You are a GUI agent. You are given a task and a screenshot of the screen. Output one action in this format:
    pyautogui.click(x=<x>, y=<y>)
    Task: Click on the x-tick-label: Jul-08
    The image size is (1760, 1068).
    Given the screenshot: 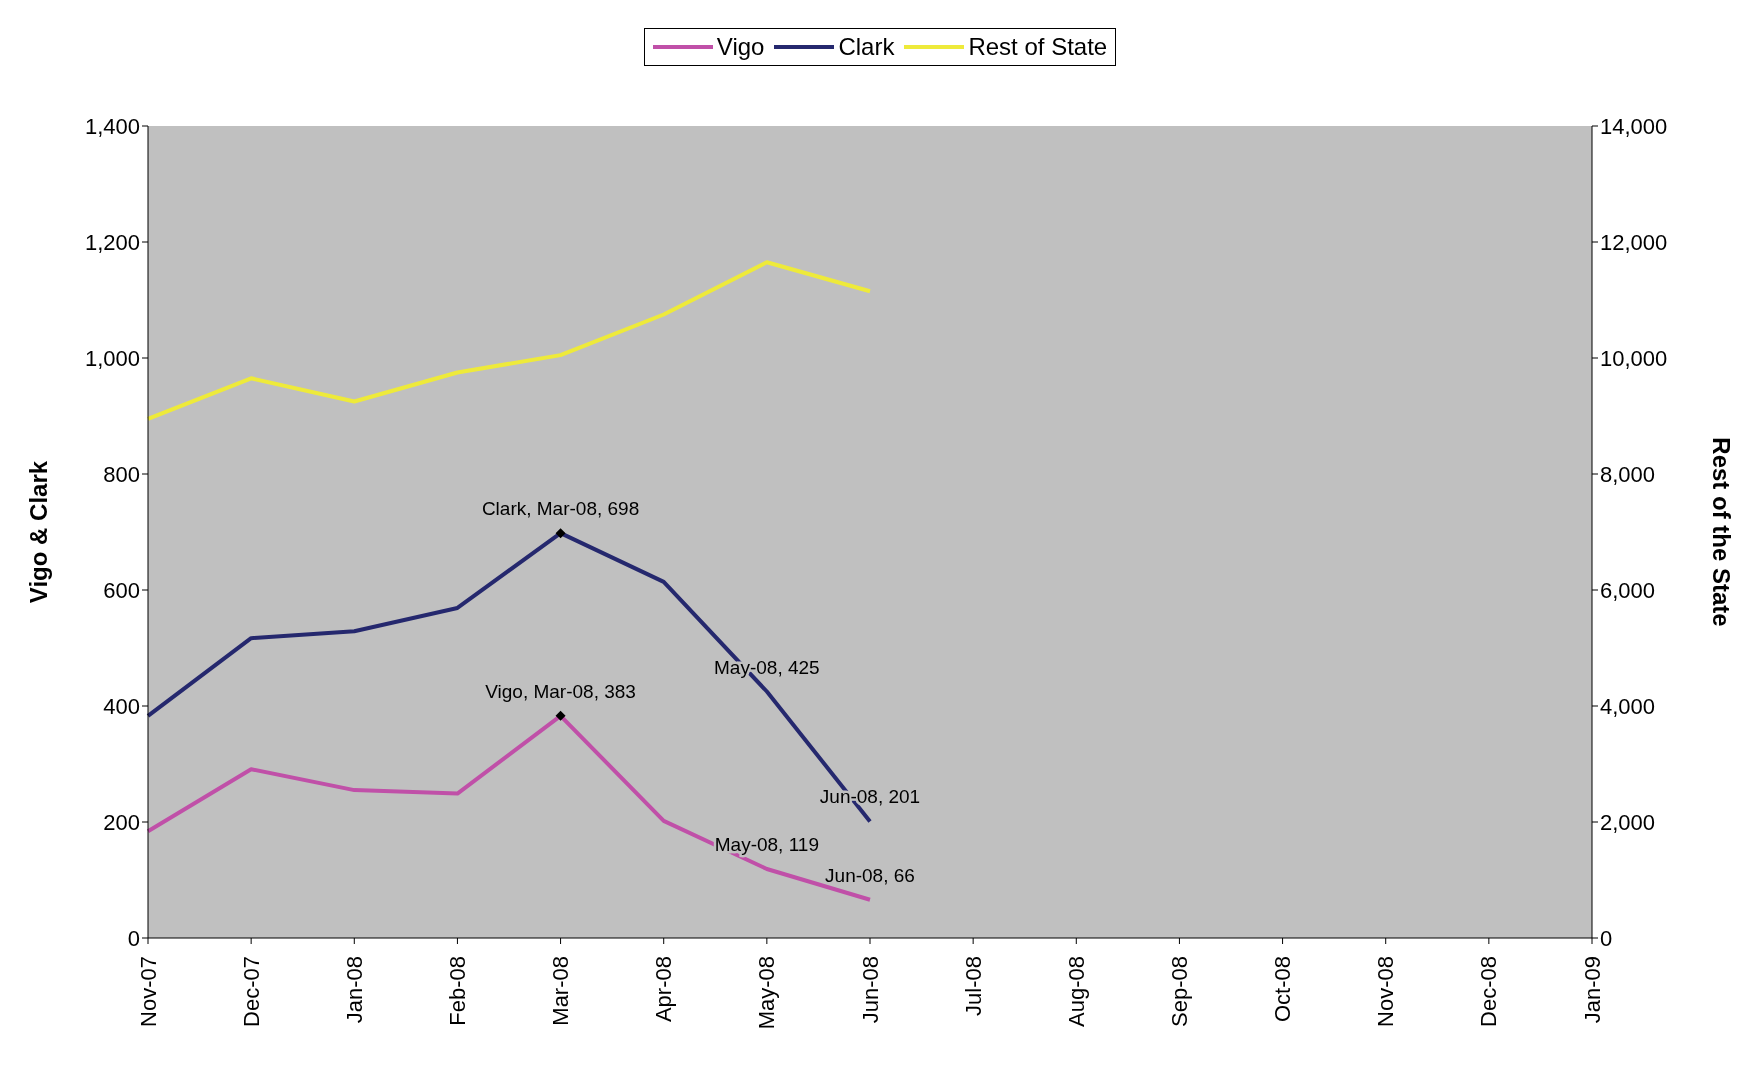 What is the action you would take?
    pyautogui.click(x=973, y=986)
    